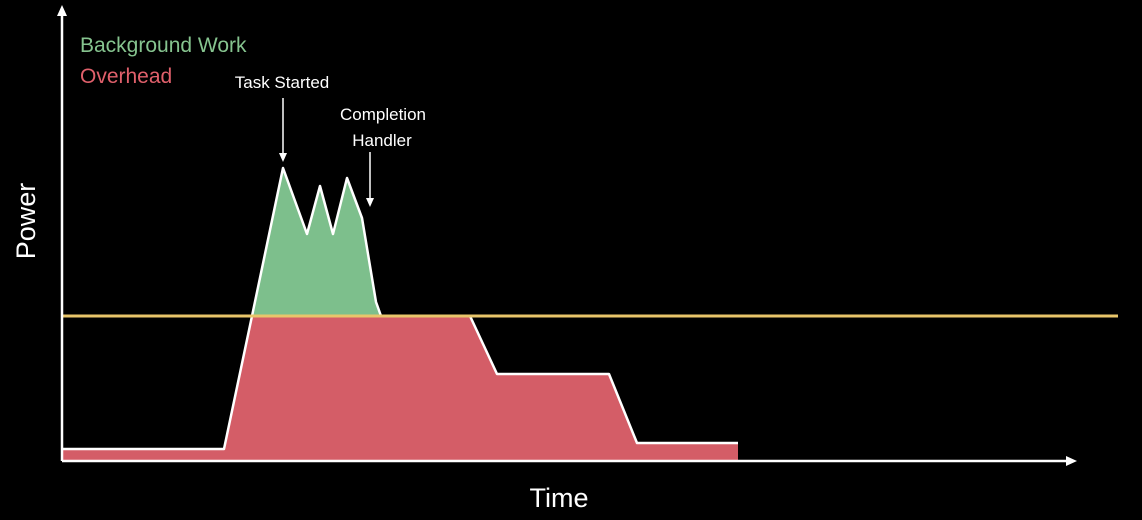 The height and width of the screenshot is (520, 1142). What do you see at coordinates (26, 221) in the screenshot?
I see `y-axis-label: Power` at bounding box center [26, 221].